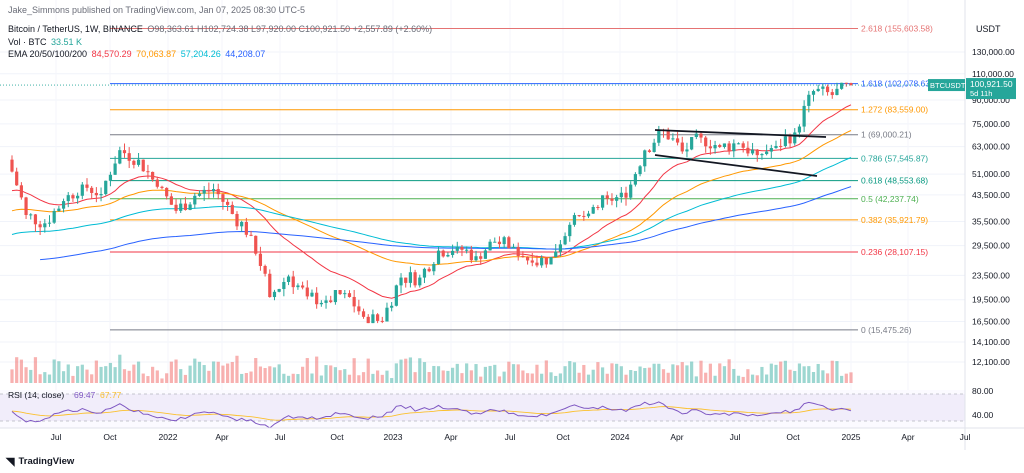 The width and height of the screenshot is (1024, 473). What do you see at coordinates (85, 395) in the screenshot?
I see `rsi-value: 69.47` at bounding box center [85, 395].